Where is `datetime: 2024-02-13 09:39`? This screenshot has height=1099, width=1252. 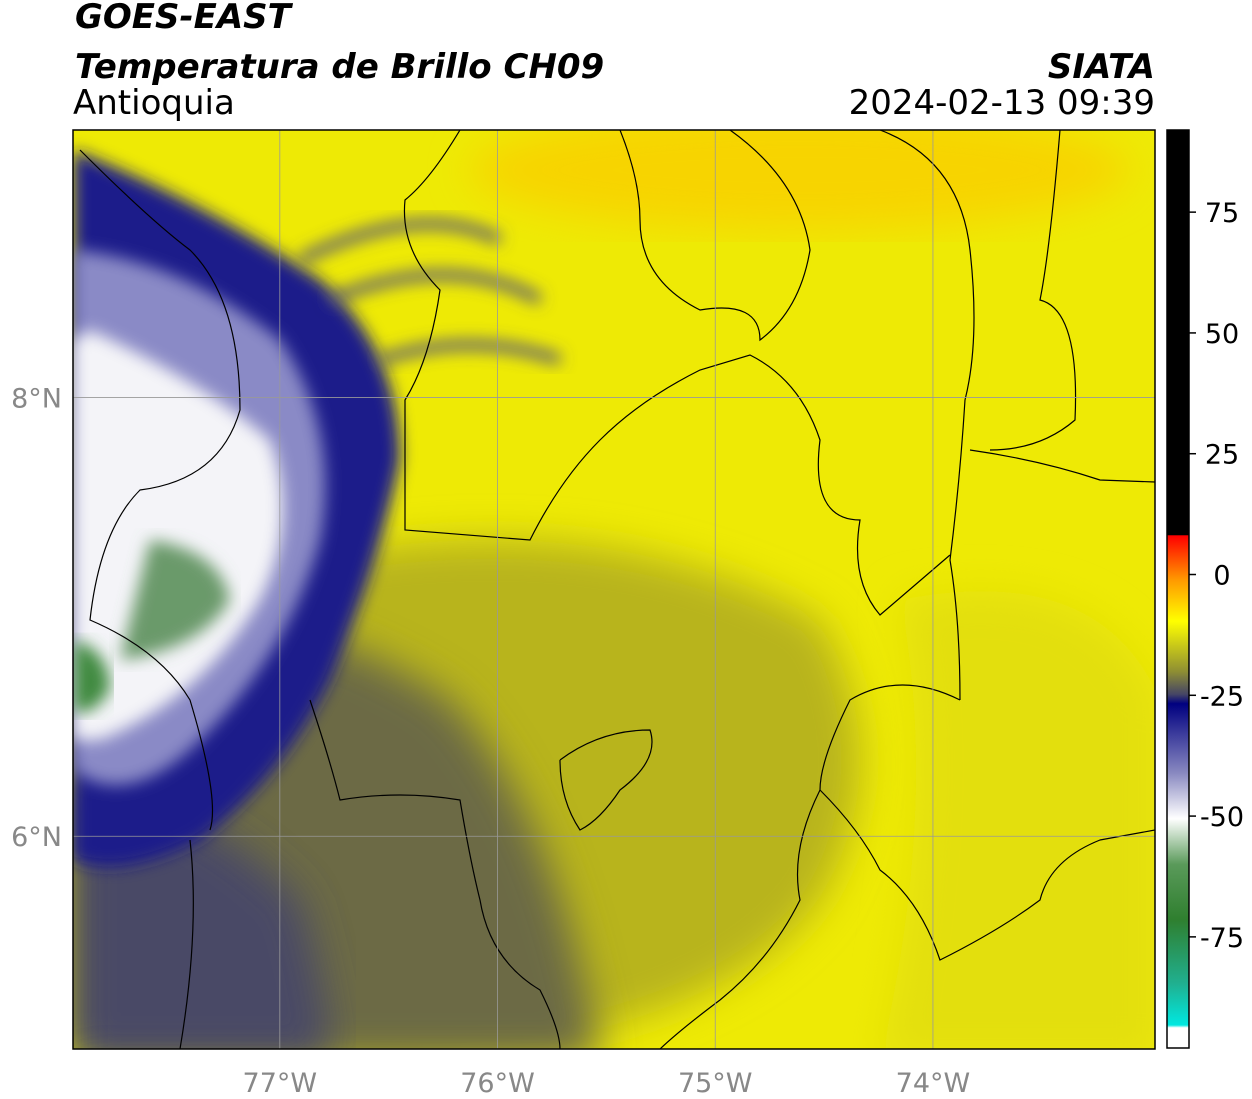
datetime: 2024-02-13 09:39 is located at coordinates (1002, 103).